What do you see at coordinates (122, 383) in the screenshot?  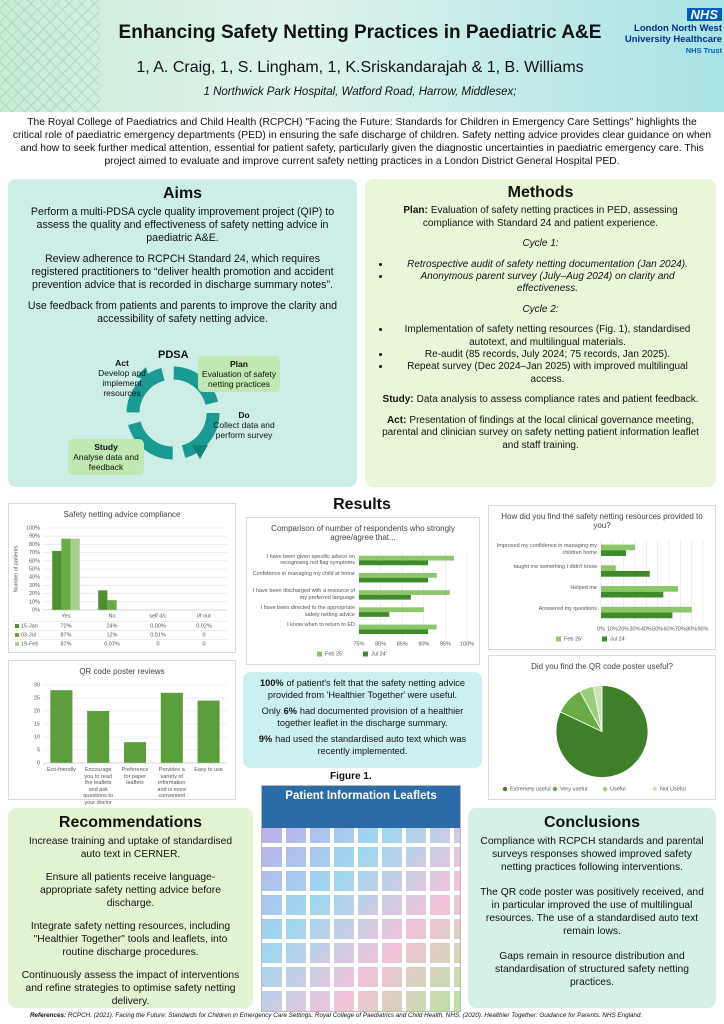 I see `step-text: Develop and implement resources` at bounding box center [122, 383].